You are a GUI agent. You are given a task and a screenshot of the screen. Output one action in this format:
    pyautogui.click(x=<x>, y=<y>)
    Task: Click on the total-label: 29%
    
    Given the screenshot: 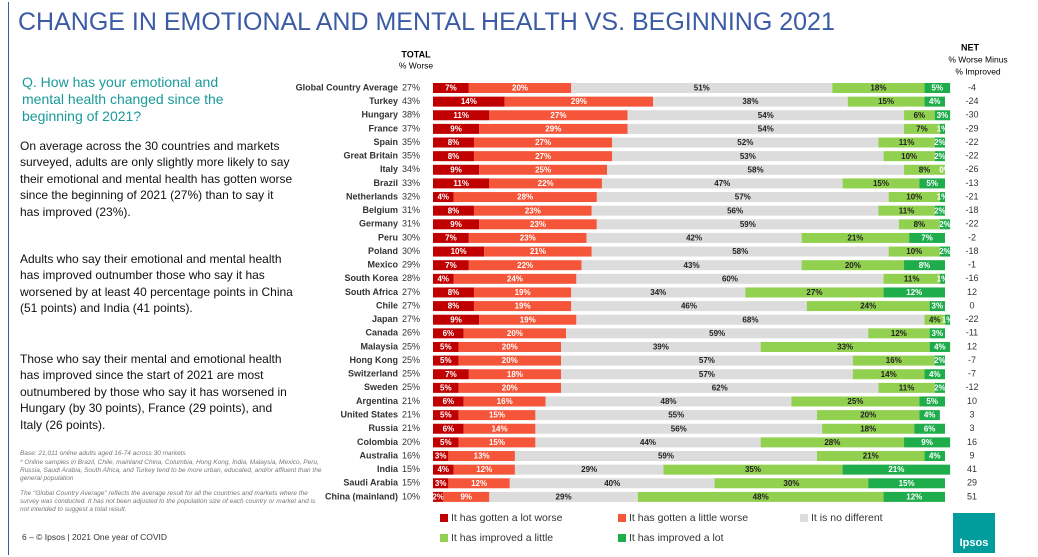 What is the action you would take?
    pyautogui.click(x=411, y=265)
    